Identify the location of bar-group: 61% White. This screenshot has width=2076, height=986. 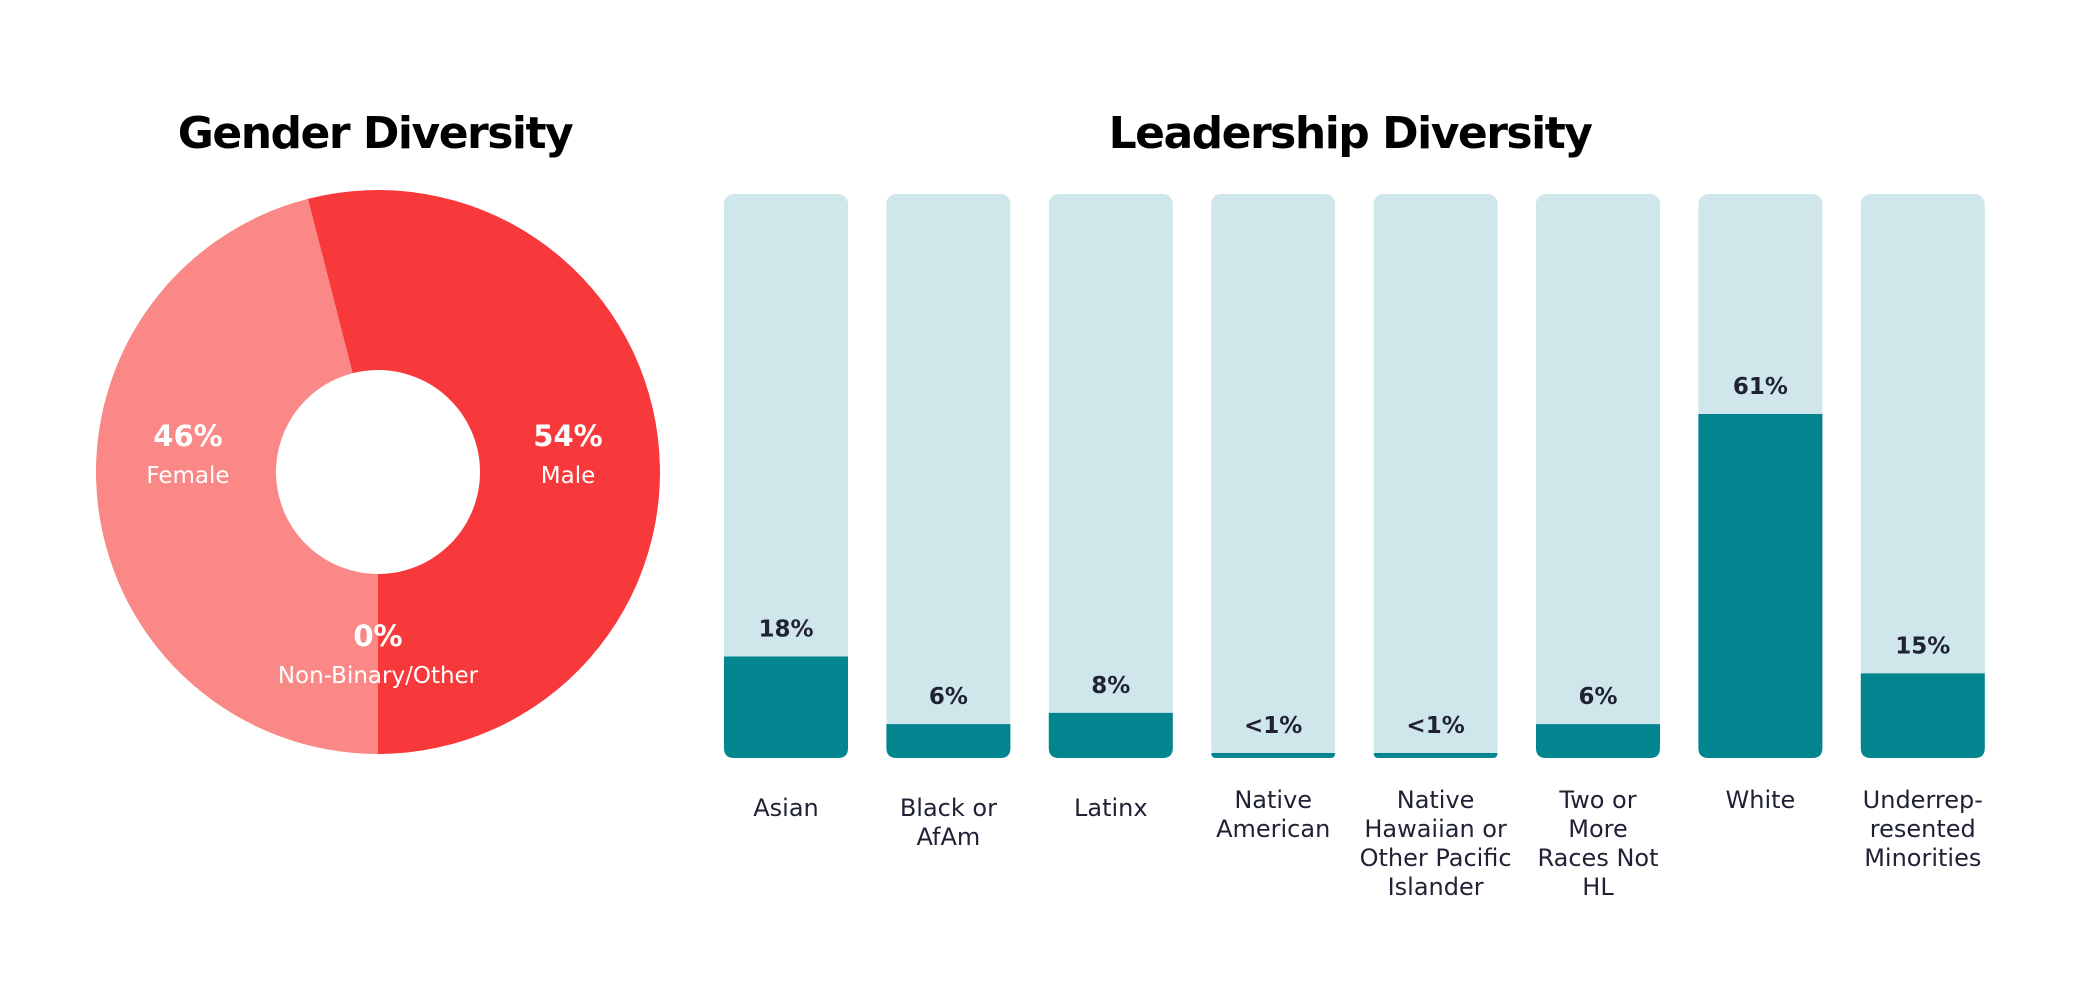
(1760, 504).